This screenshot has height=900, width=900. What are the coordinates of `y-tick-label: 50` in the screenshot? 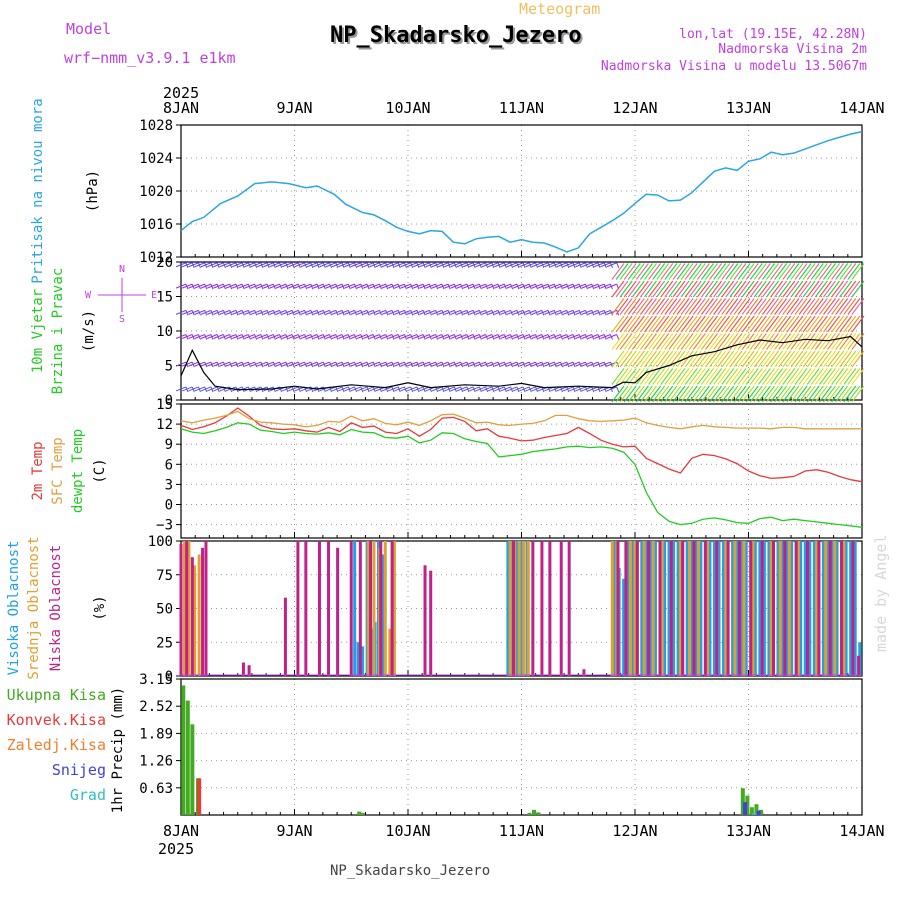 It's located at (164, 610).